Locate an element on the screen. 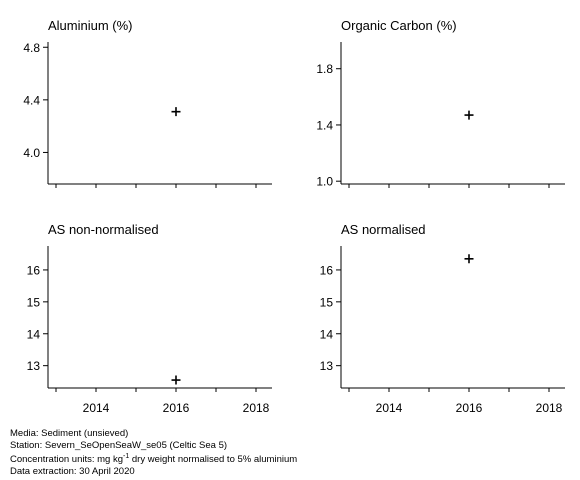 The image size is (580, 480). y-tick-label: 4.0 is located at coordinates (31, 153).